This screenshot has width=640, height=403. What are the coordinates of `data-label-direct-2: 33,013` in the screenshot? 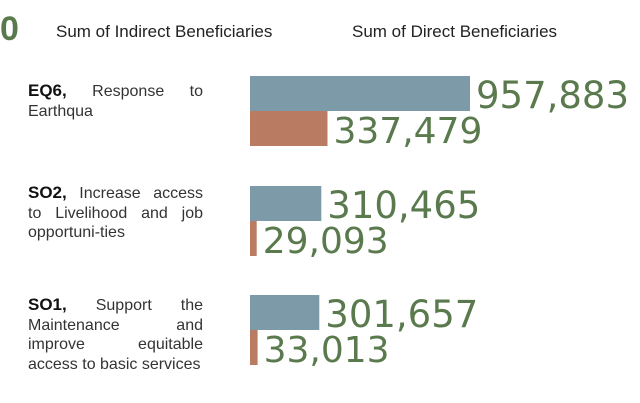 It's located at (327, 350).